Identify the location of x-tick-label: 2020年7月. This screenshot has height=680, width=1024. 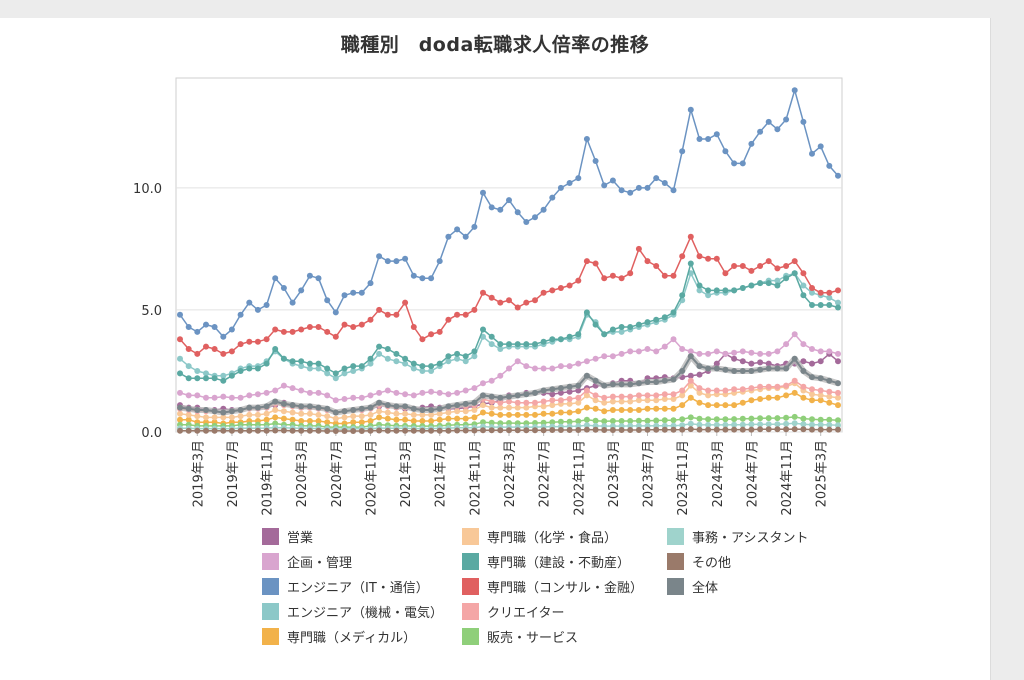
(337, 473).